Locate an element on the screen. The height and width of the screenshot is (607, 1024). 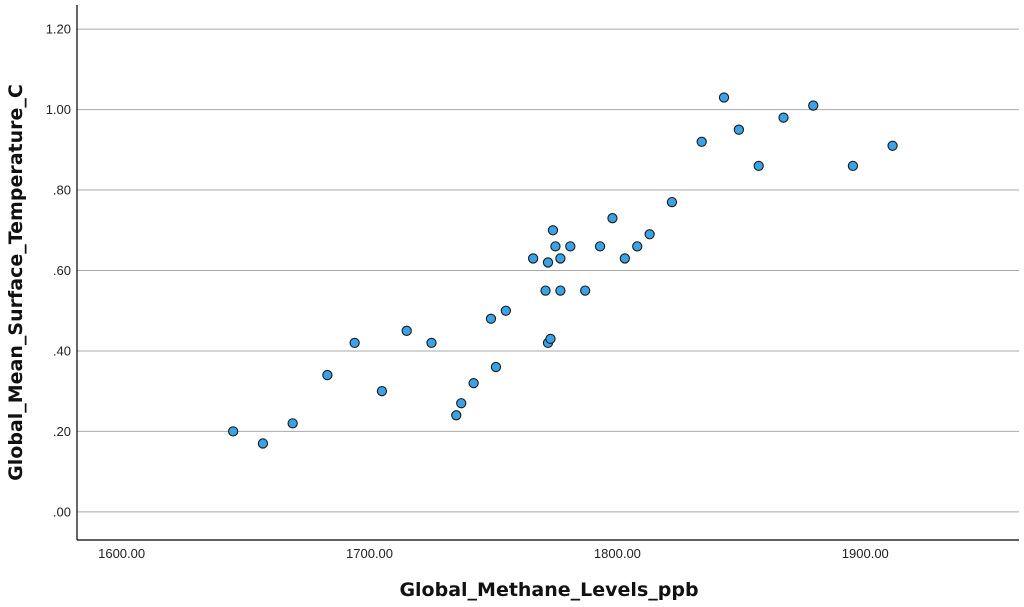
y-tick-label: .40 is located at coordinates (62, 350).